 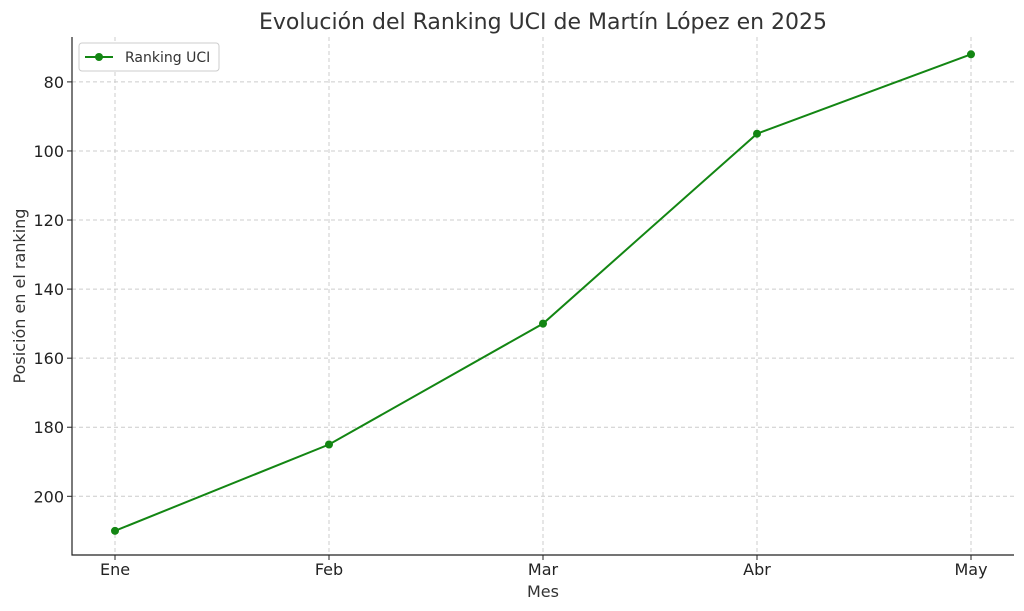 I want to click on y-tick-label: 140, so click(x=48, y=289).